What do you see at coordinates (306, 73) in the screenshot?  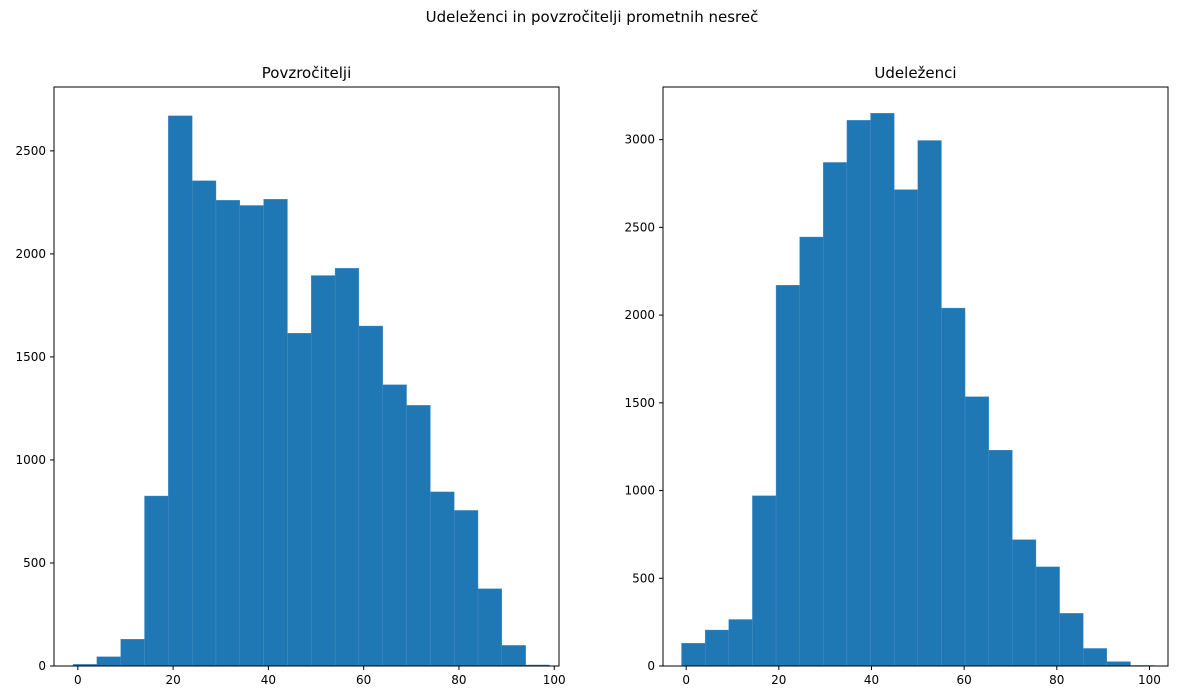 I see `axes-title: Povzročitelji` at bounding box center [306, 73].